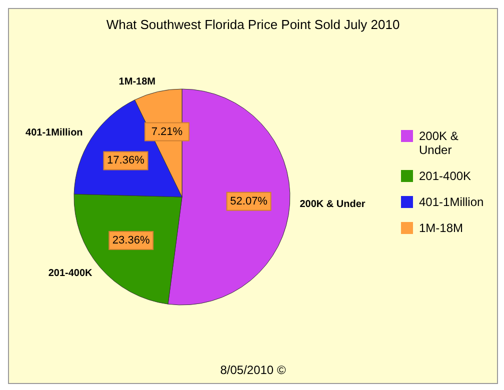 This screenshot has height=390, width=504. I want to click on data-label: 52.07%, so click(249, 201).